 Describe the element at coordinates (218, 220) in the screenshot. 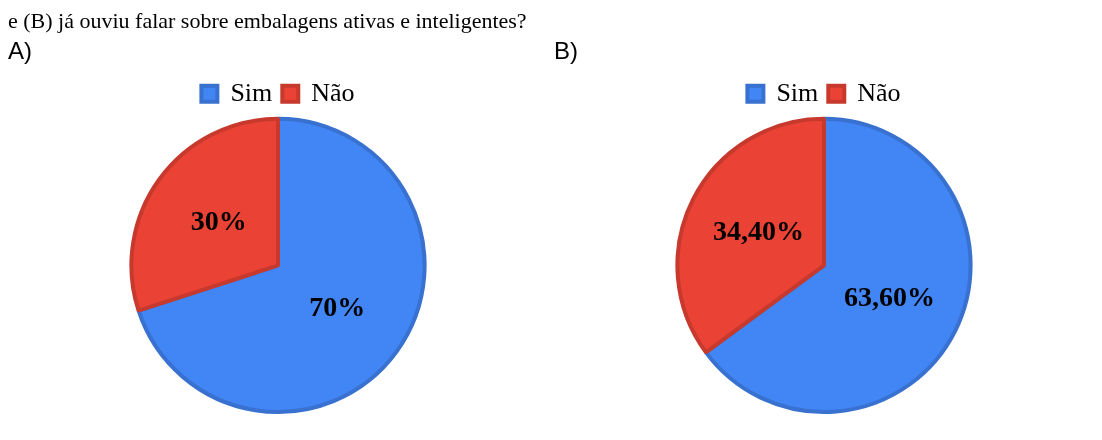

I see `data-label: 30%` at that location.